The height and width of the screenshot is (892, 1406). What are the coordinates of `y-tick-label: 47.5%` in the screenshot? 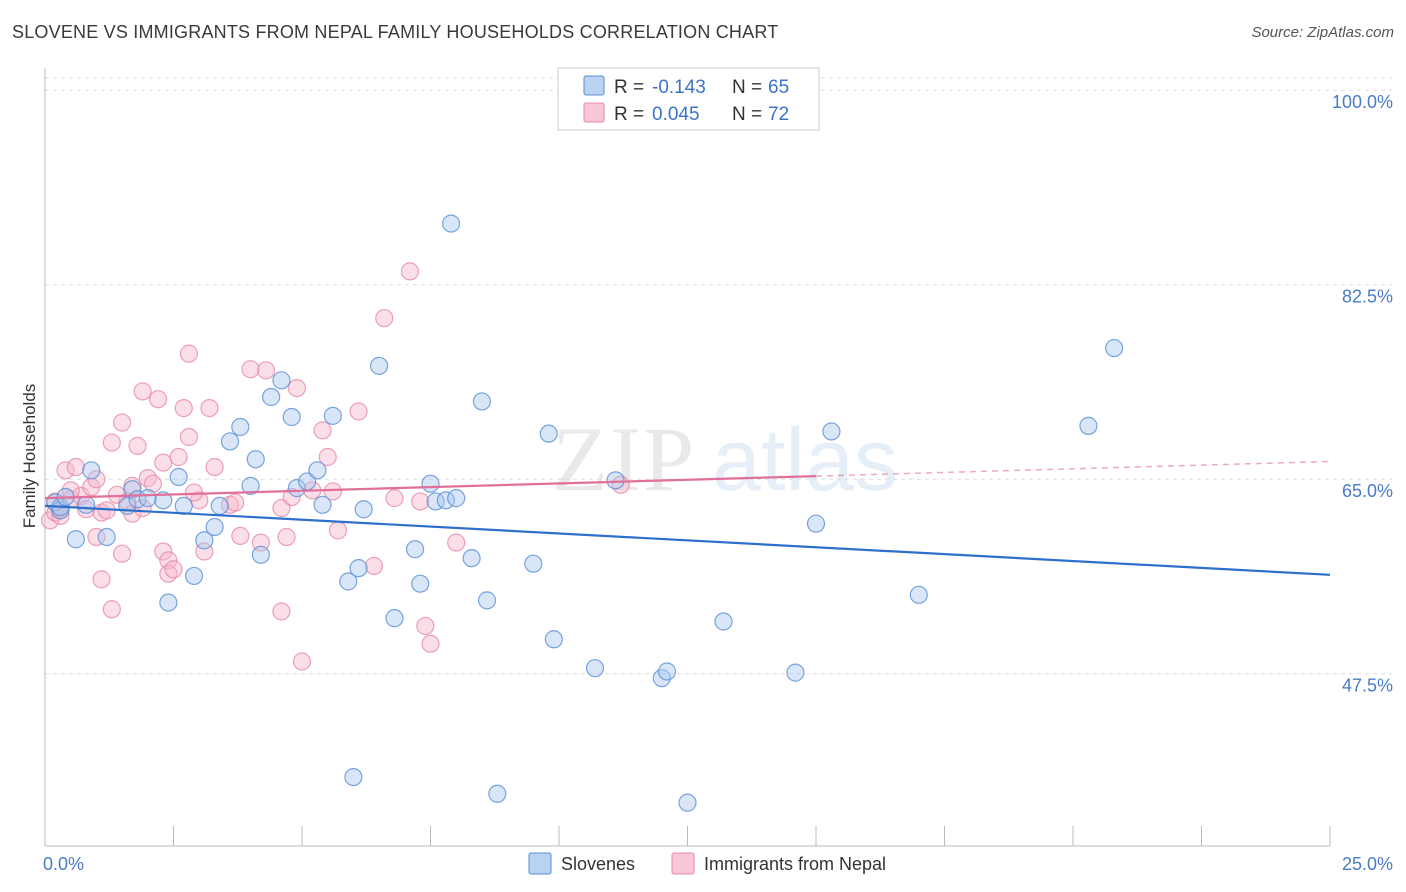 It's located at (1367, 686).